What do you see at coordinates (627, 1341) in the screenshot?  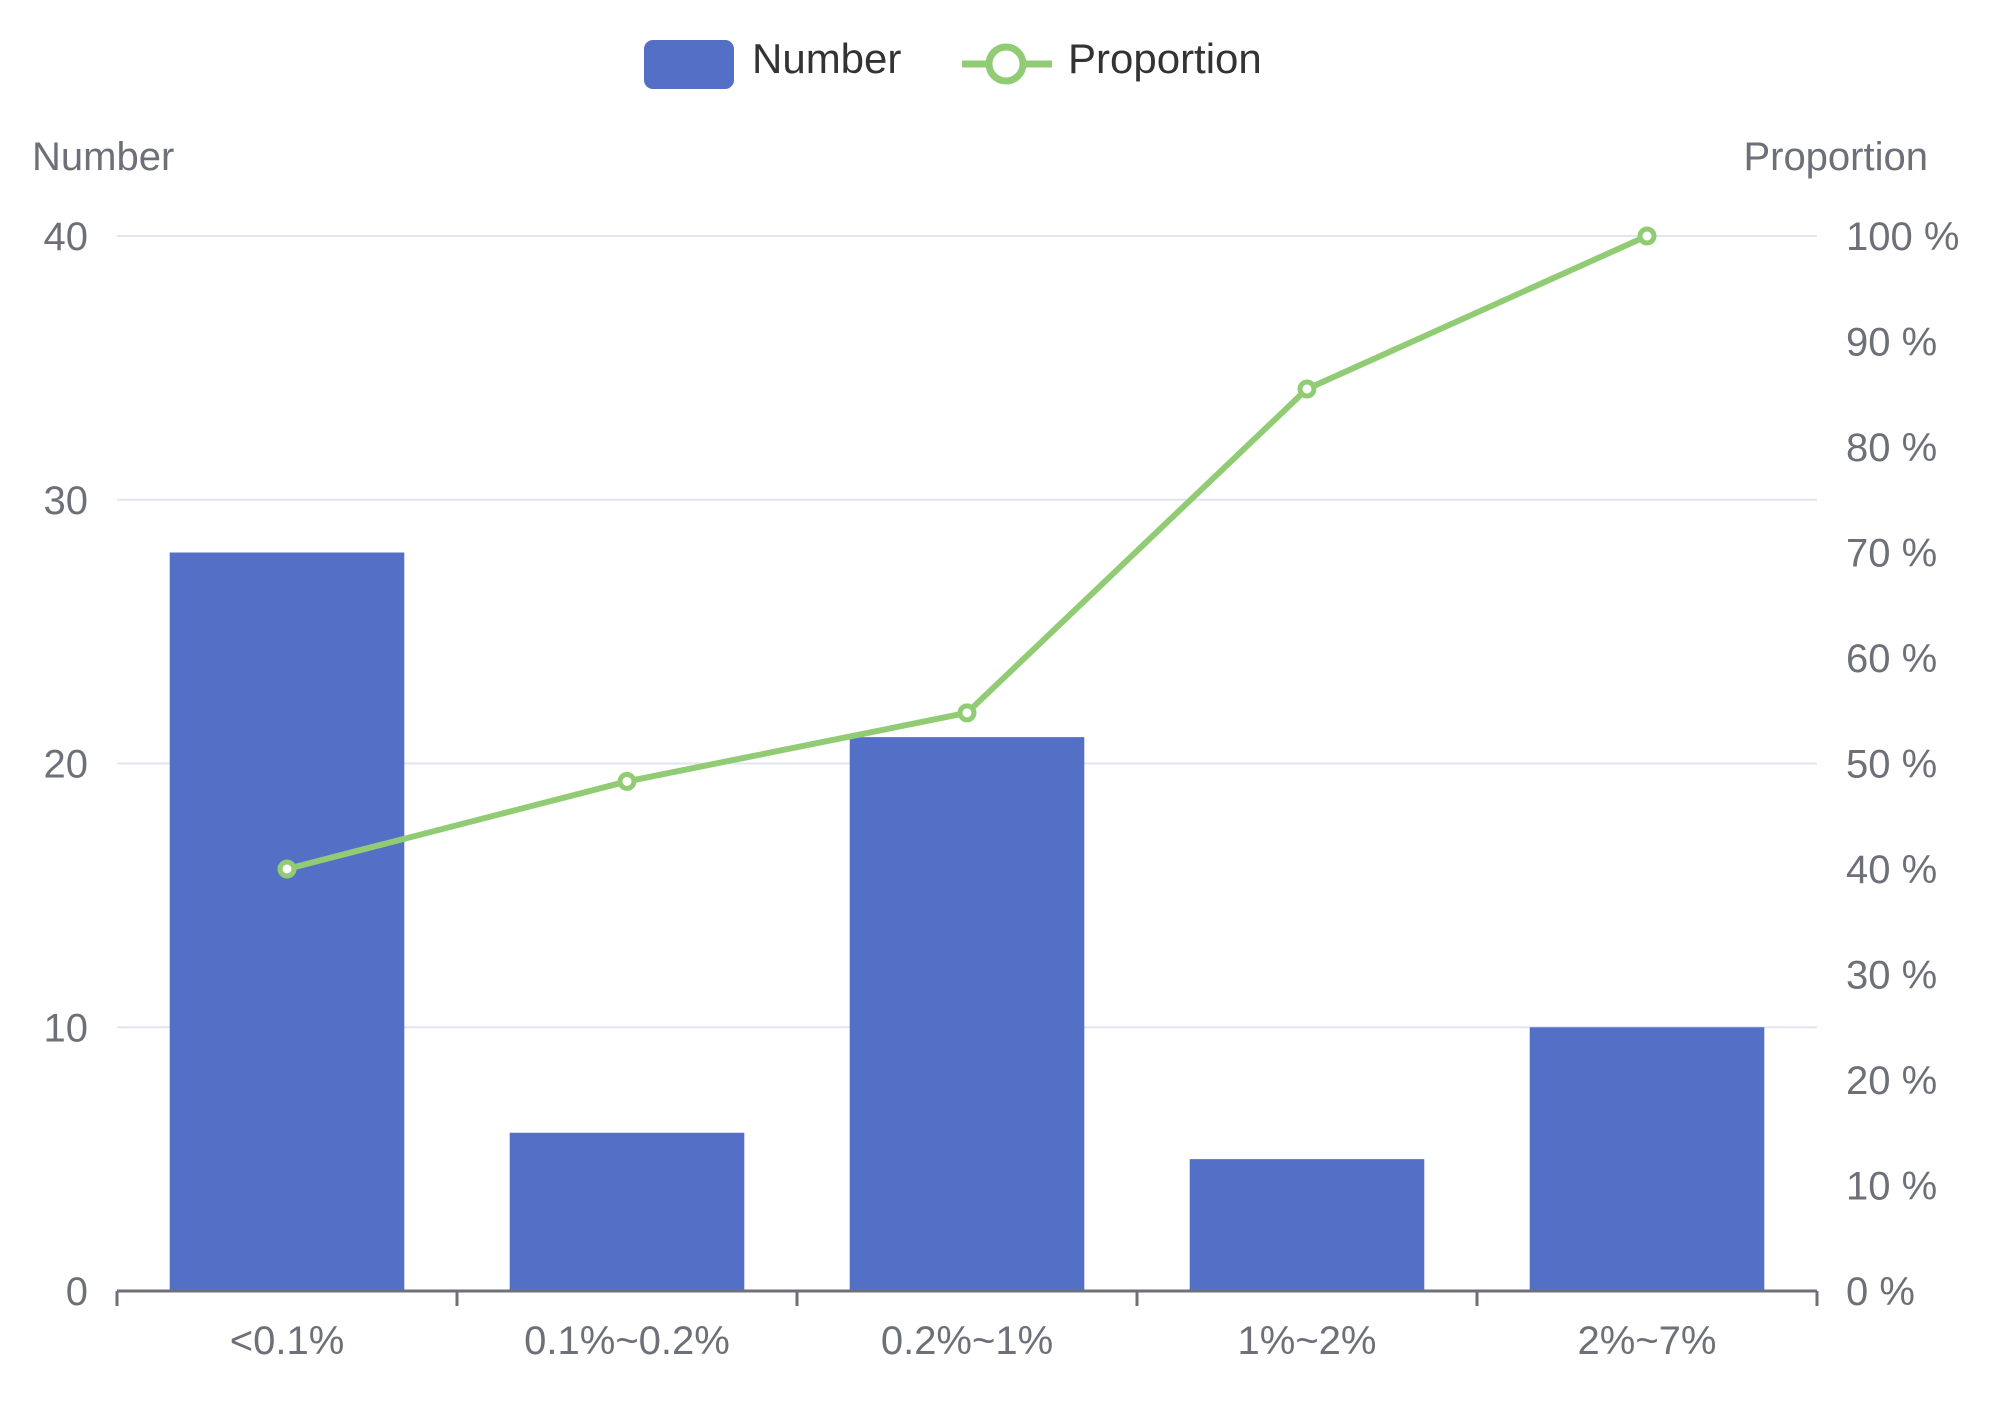 I see `x-tick-label: 0.1%~0.2%` at bounding box center [627, 1341].